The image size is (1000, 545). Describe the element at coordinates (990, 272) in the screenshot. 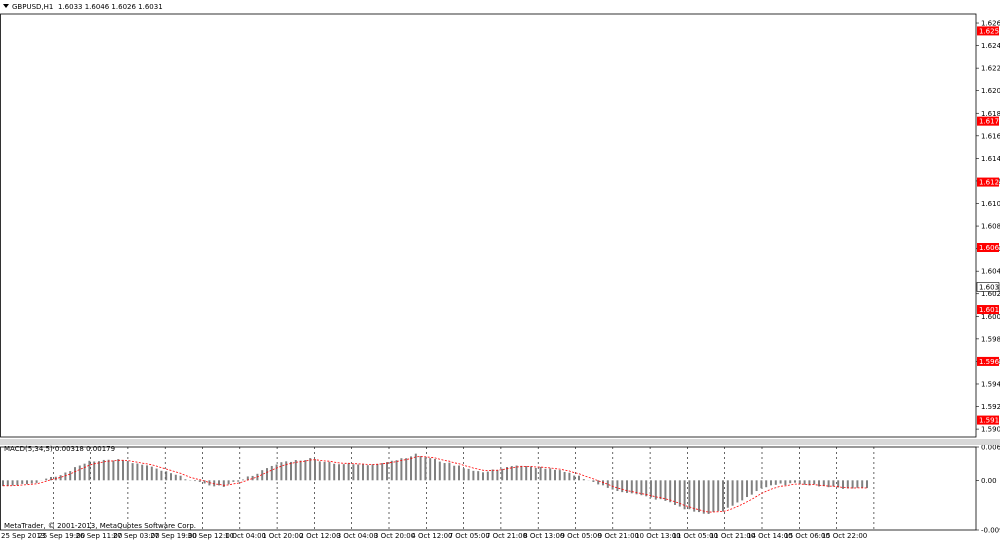

I see `price-tick-label: 1.6045` at that location.